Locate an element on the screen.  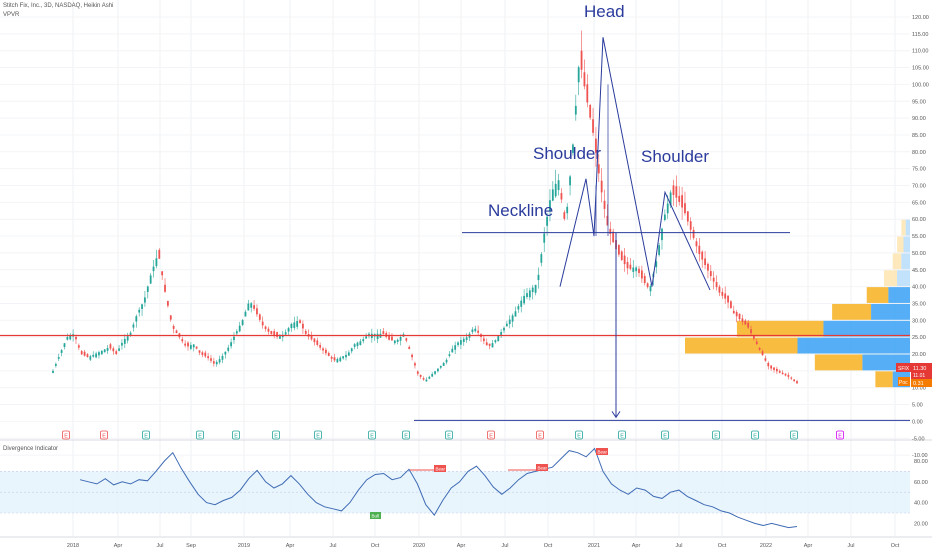
time-tick: 2018 is located at coordinates (73, 546).